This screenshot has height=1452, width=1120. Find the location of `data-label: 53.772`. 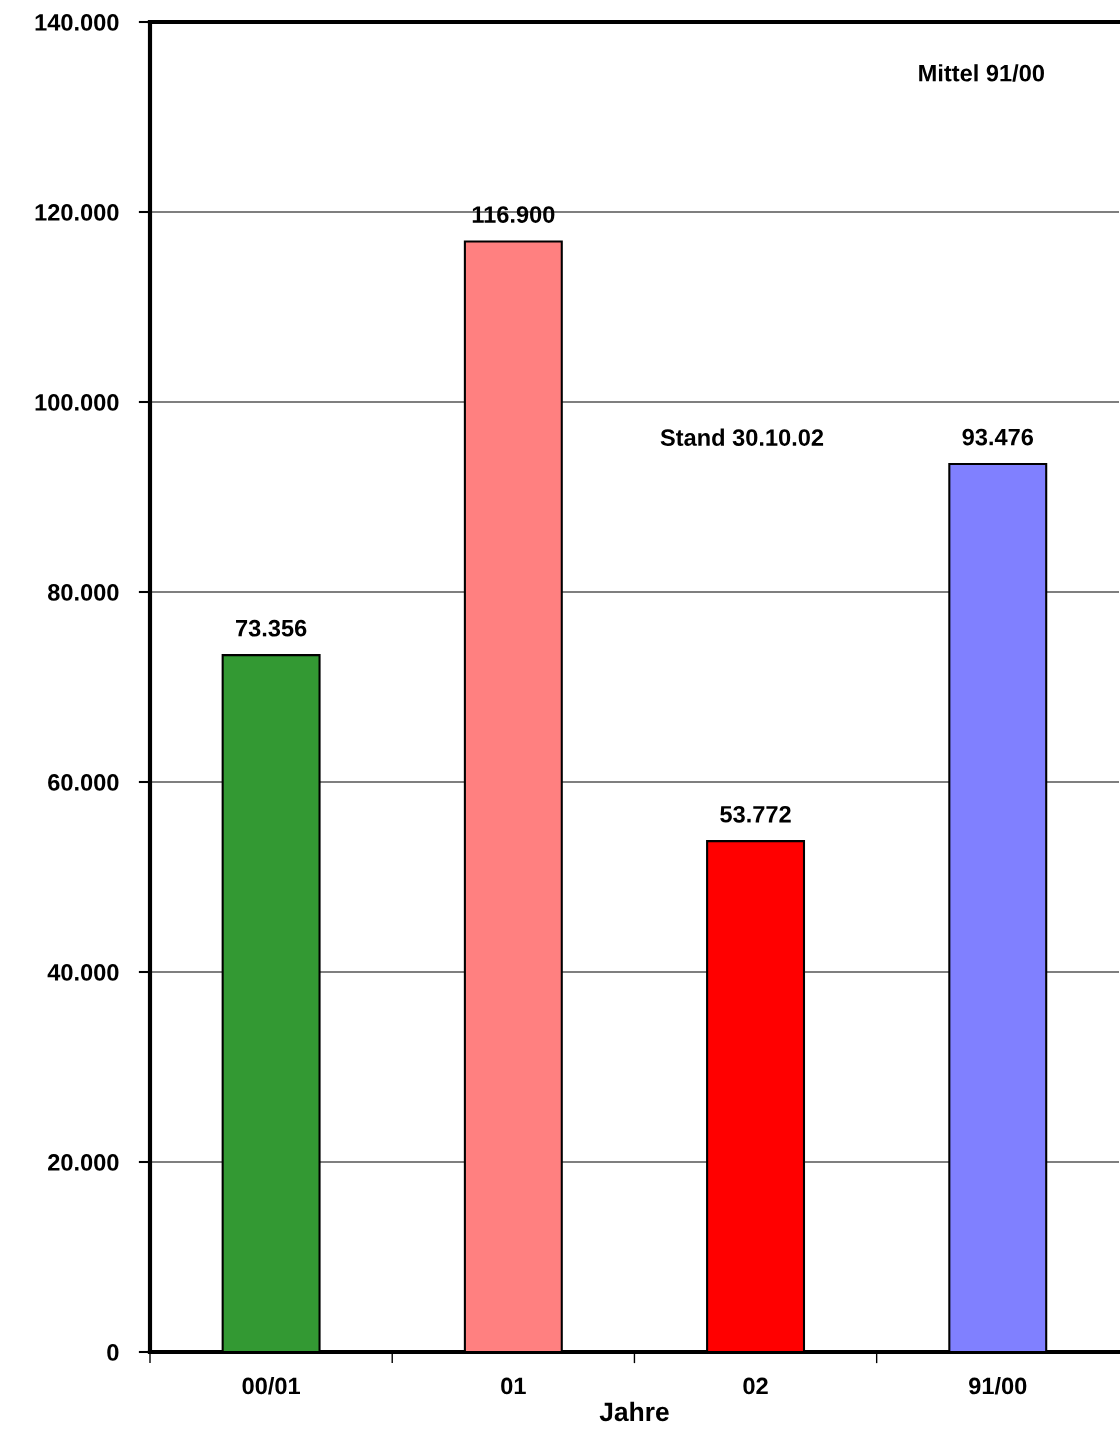

data-label: 53.772 is located at coordinates (755, 814).